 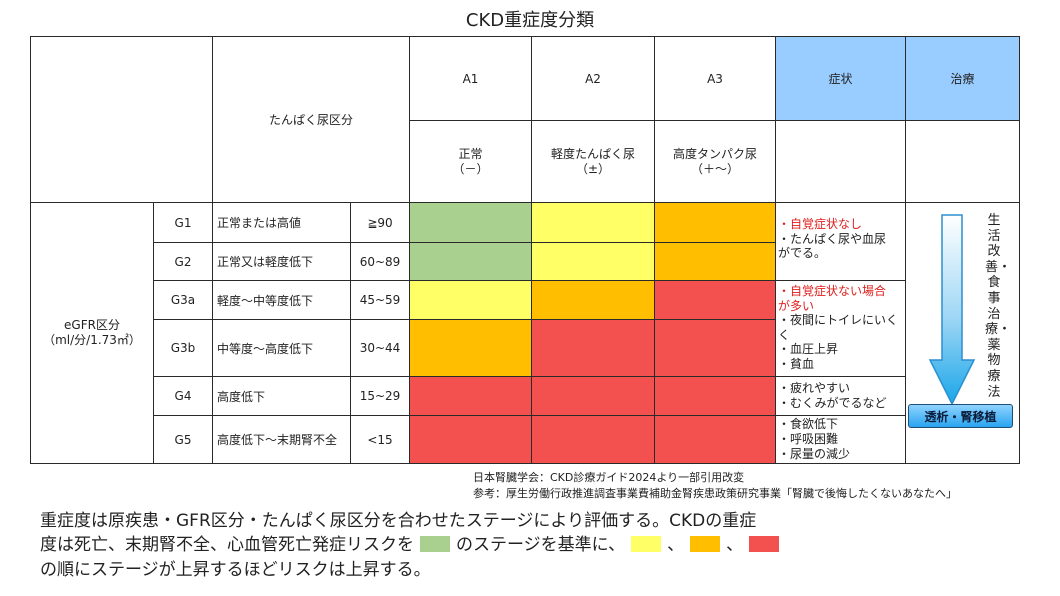 What do you see at coordinates (808, 439) in the screenshot?
I see `symptom-line: ・呼吸困難` at bounding box center [808, 439].